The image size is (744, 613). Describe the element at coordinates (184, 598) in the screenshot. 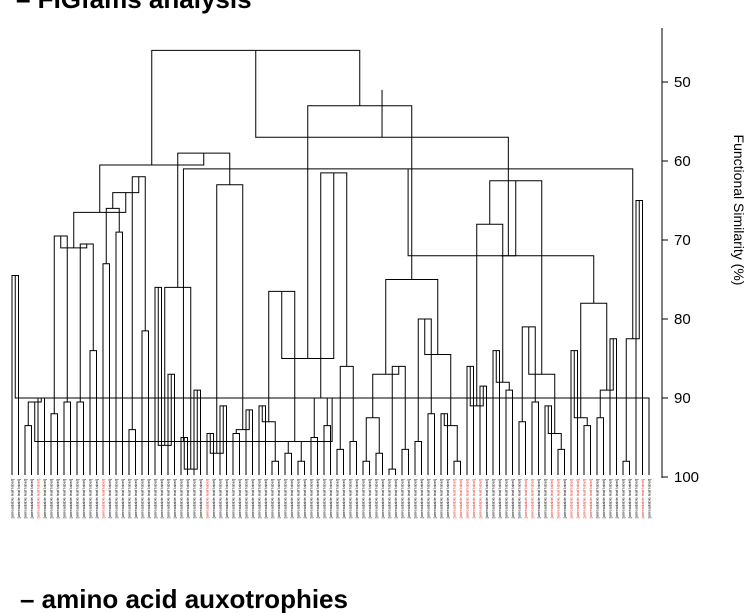

I see `figure-subheading: – amino acid auxotrophies` at that location.